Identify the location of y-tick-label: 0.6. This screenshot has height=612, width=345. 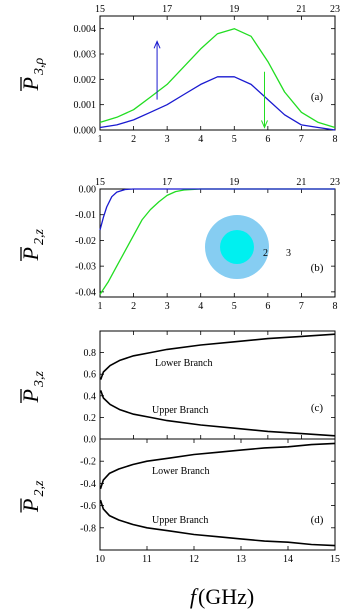
(90, 375).